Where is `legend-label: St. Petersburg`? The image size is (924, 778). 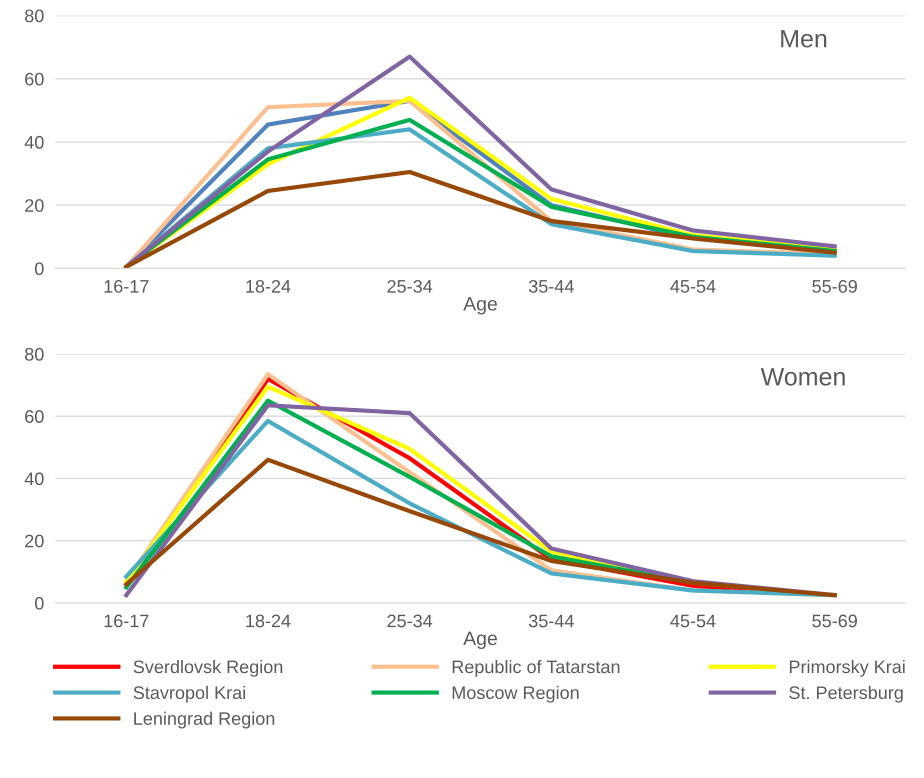
legend-label: St. Petersburg is located at coordinates (846, 694).